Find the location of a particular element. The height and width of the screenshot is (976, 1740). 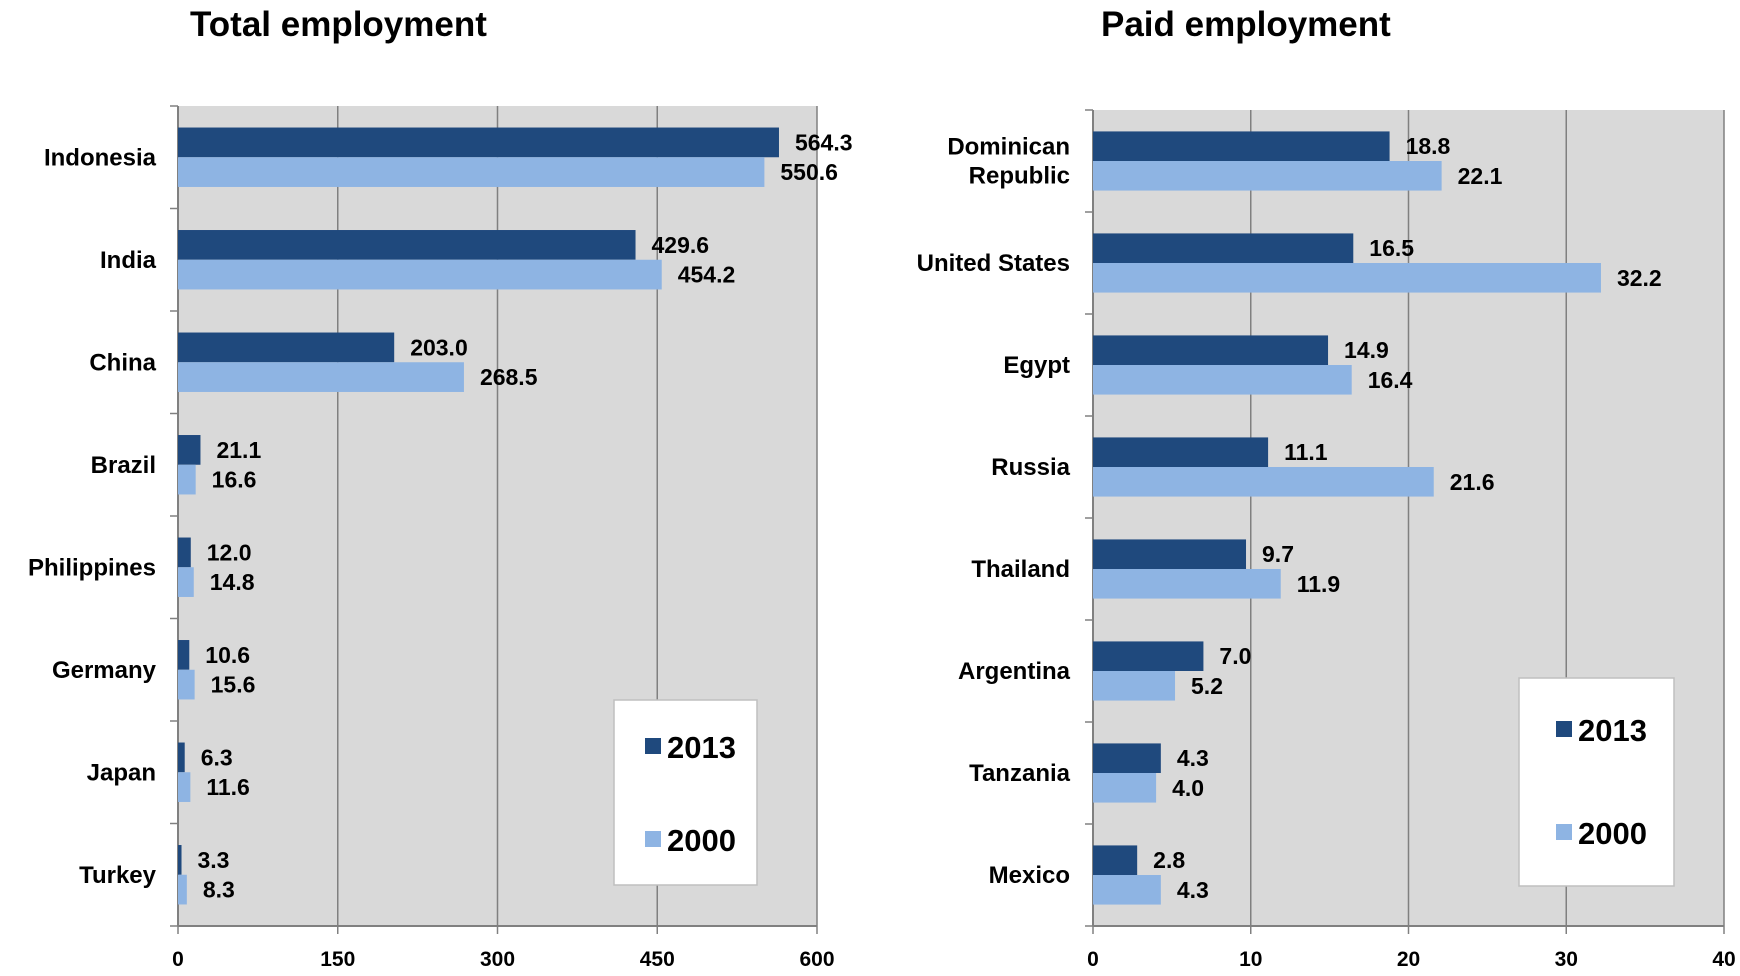

data-label: 4.0 is located at coordinates (1188, 788).